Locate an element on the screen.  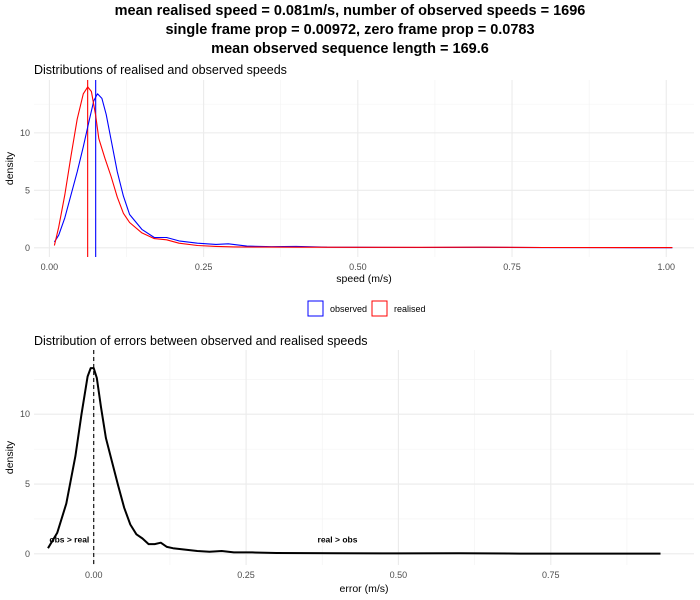
legend-key-observed is located at coordinates (315, 308).